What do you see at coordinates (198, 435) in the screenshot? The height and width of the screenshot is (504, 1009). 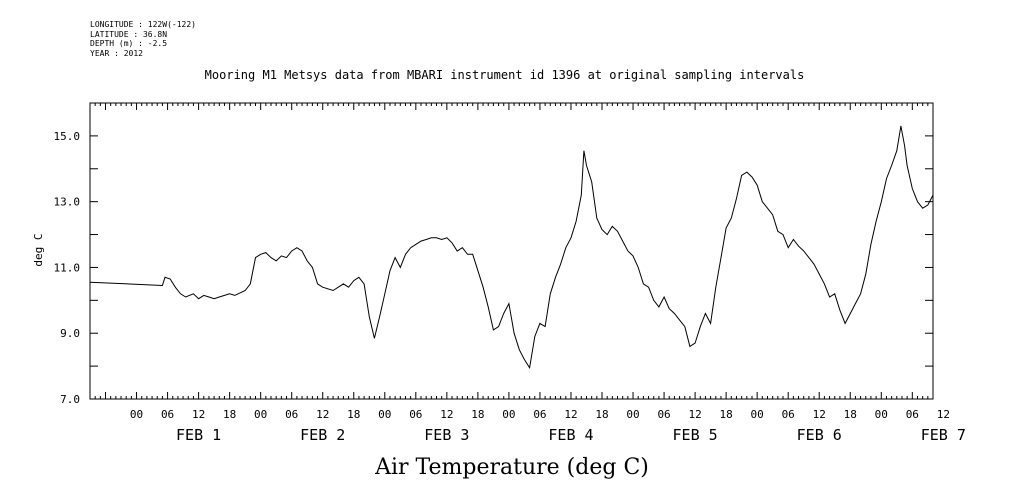 I see `x-day-label: FEB 1` at bounding box center [198, 435].